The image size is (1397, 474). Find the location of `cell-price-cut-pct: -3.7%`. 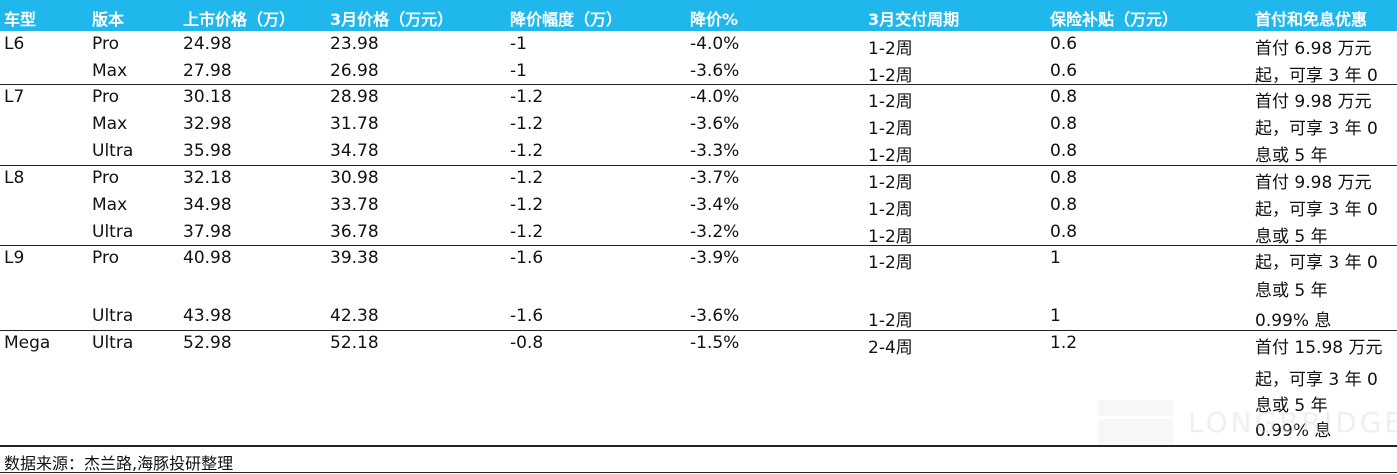

cell-price-cut-pct: -3.7% is located at coordinates (715, 178).